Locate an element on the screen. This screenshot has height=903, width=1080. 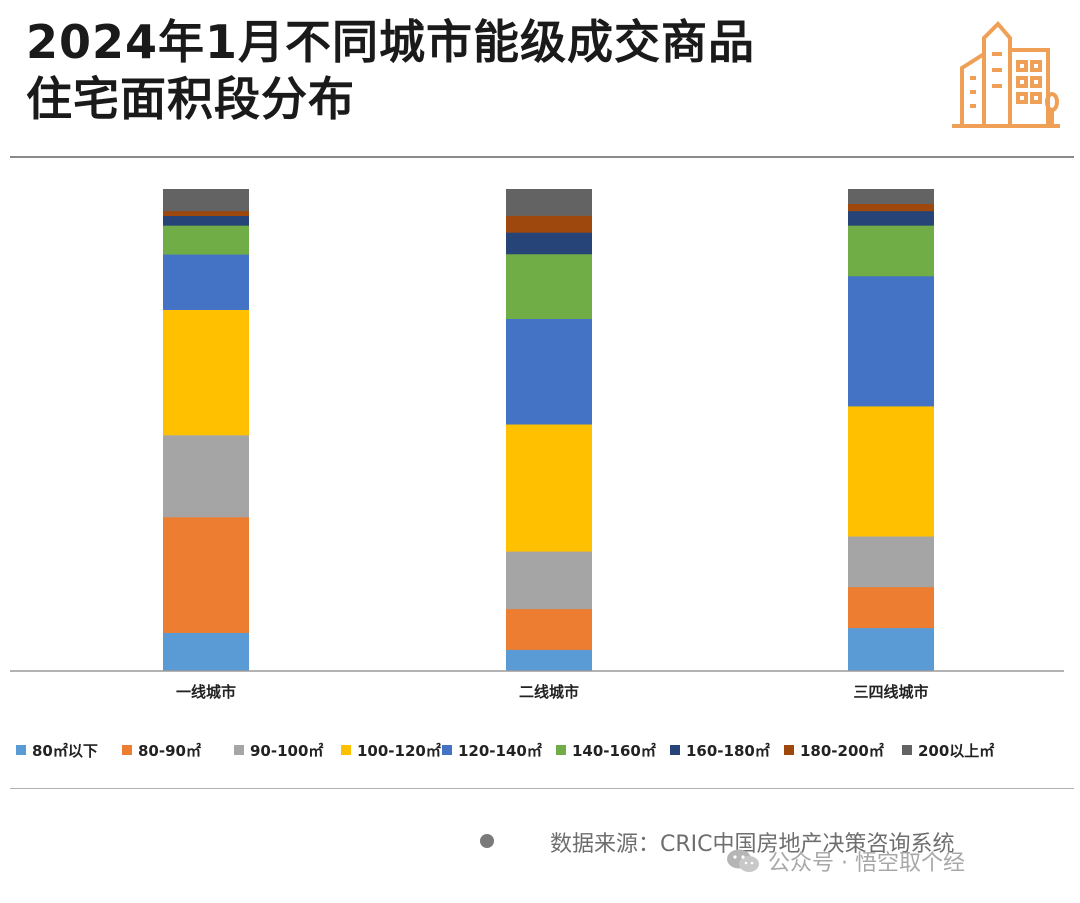
footer-divider is located at coordinates (542, 788).